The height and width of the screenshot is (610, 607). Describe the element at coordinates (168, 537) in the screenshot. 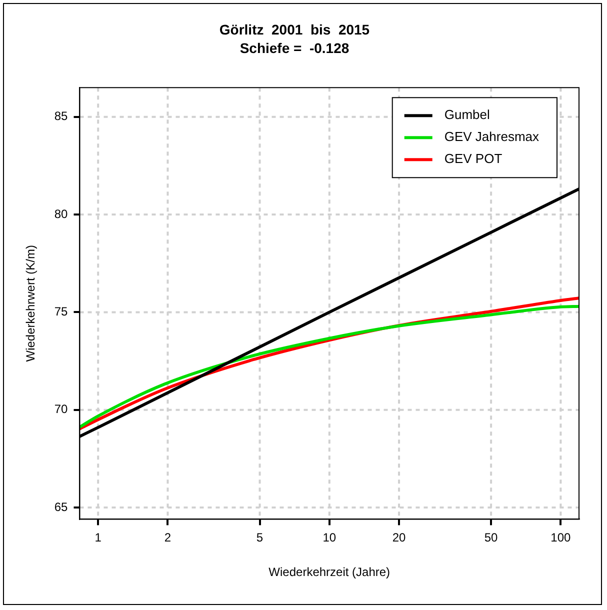

I see `x-tick-label: 2` at that location.